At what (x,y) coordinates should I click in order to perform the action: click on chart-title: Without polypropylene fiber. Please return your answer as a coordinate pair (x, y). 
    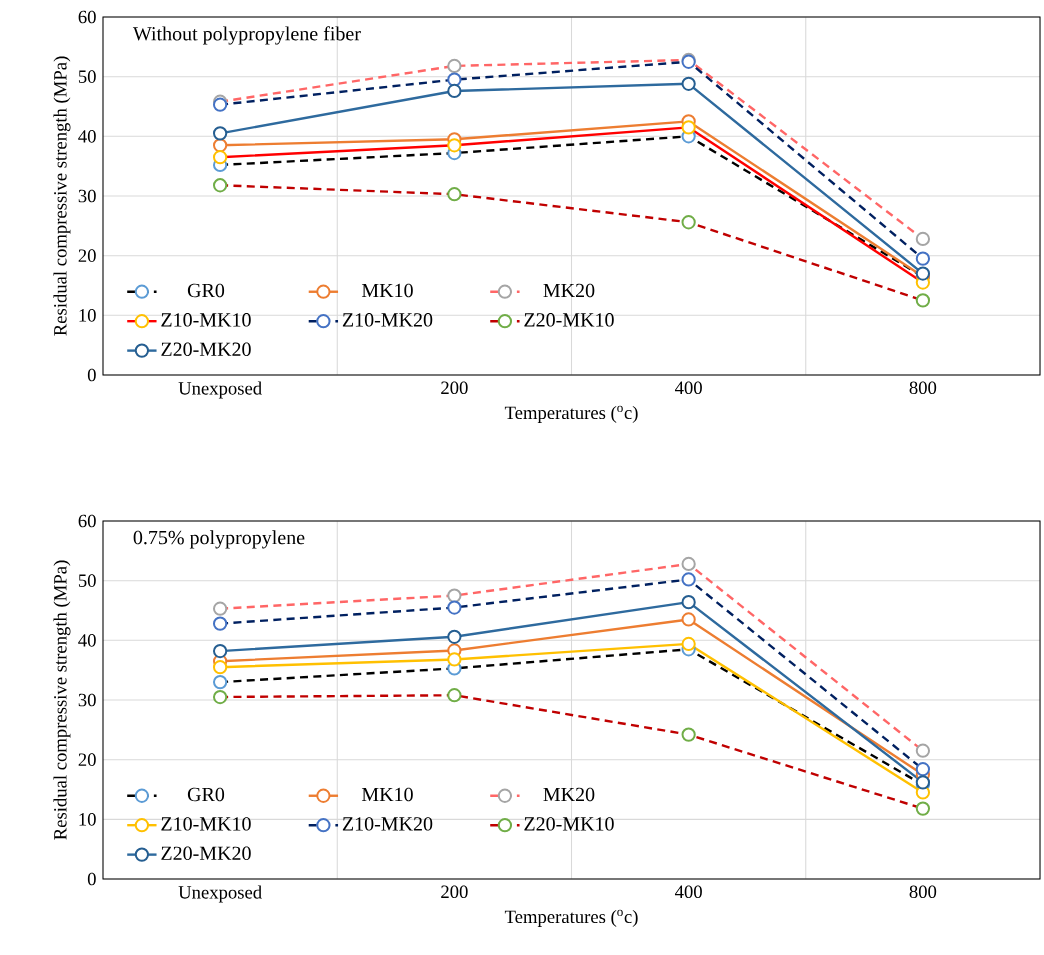
    Looking at the image, I should click on (246, 35).